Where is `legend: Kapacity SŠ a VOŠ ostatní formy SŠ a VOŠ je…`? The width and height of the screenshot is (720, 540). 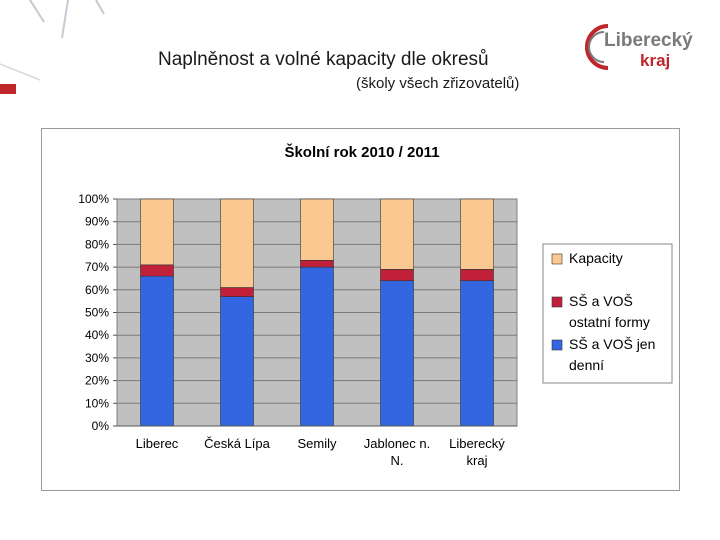
legend: Kapacity SŠ a VOŠ ostatní formy SŠ a VOŠ je… is located at coordinates (607, 313).